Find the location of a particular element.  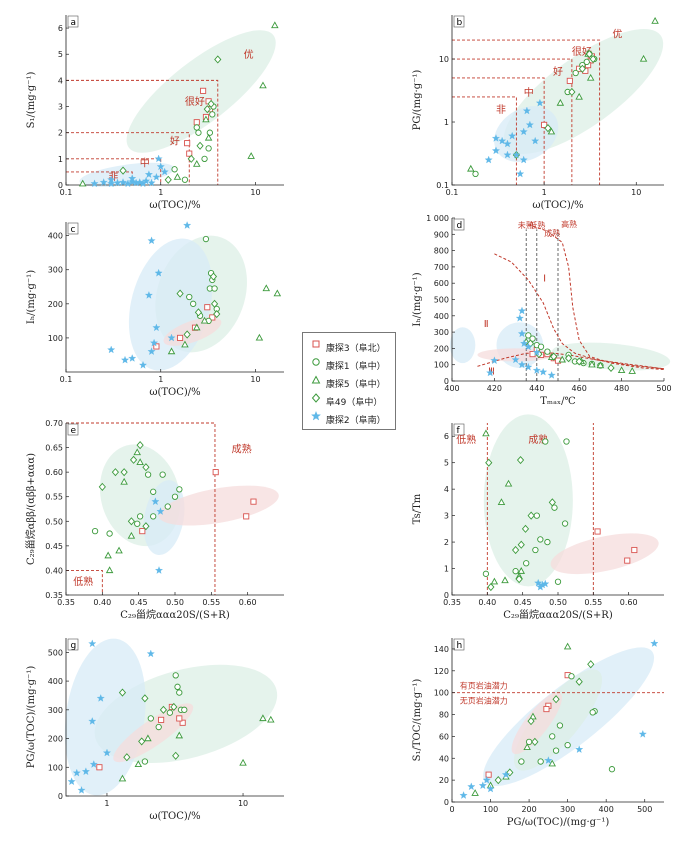

chart-panel-a: a 非 中 好 很好 优 0.1 1 10 0 1 2 3 4 5 6 ω(TOC)/% S₁/(mg·g⁻¹) is located at coordinates (155, 113).